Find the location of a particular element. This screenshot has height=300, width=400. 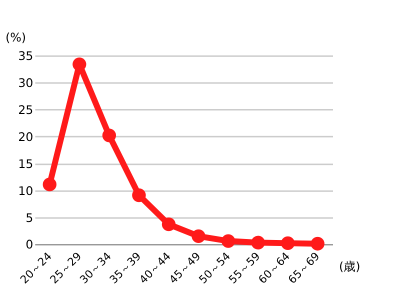

y-tick-label: 30 is located at coordinates (26, 83).